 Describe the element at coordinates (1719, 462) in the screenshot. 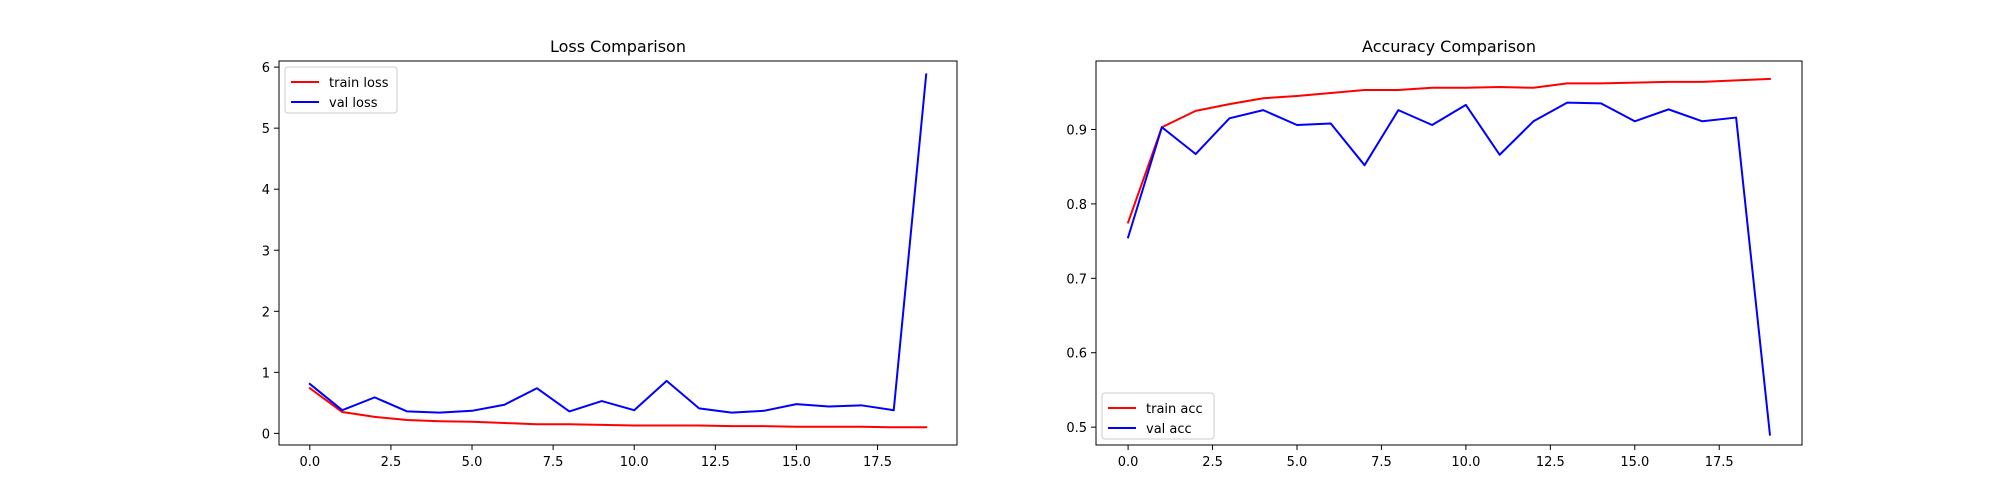

I see `chart2-x-tick-label: 17.5` at that location.